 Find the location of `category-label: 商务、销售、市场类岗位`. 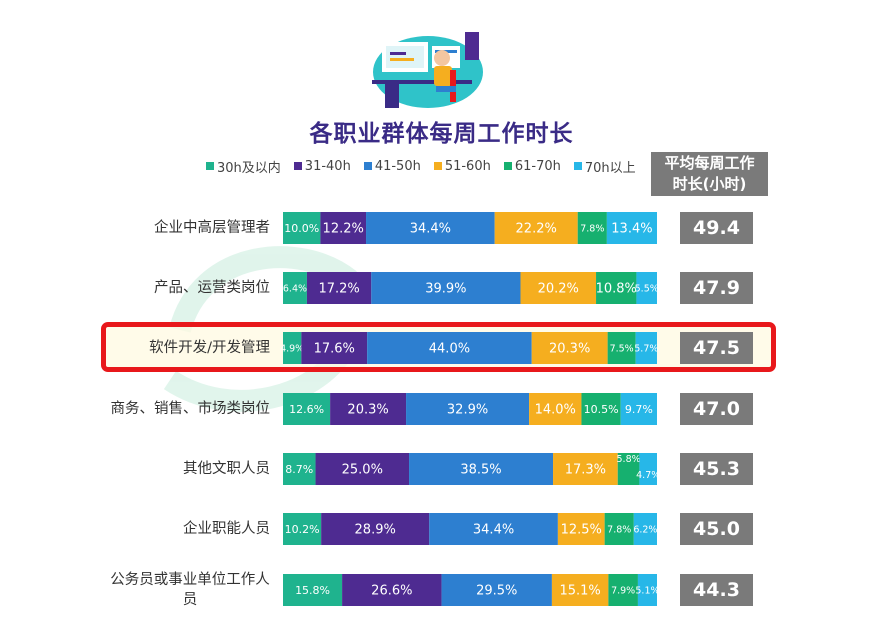

category-label: 商务、销售、市场类岗位 is located at coordinates (190, 409).